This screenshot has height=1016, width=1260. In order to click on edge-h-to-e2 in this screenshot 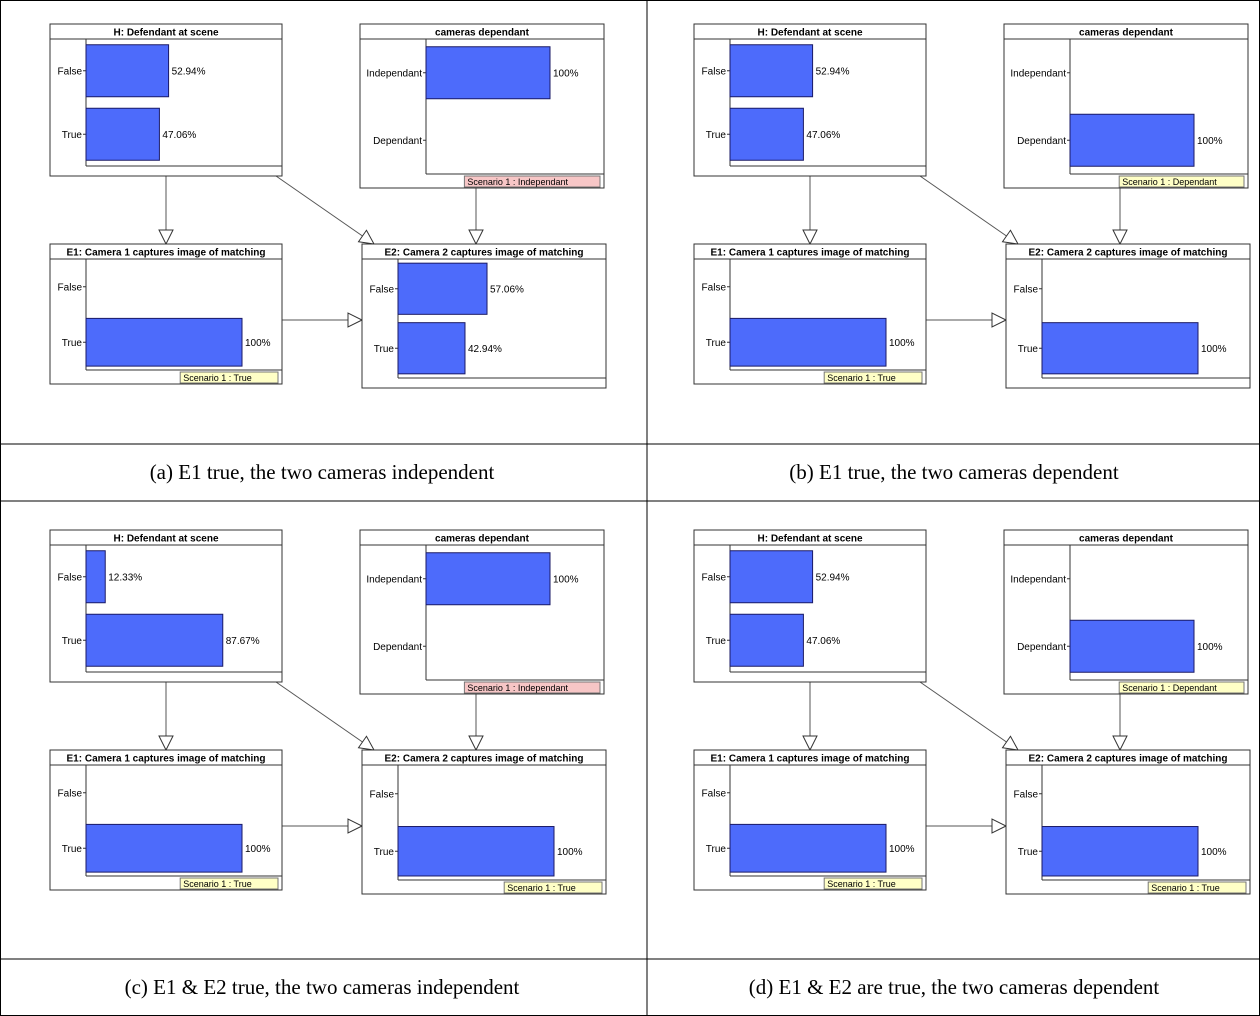, I will do `click(325, 716)`.